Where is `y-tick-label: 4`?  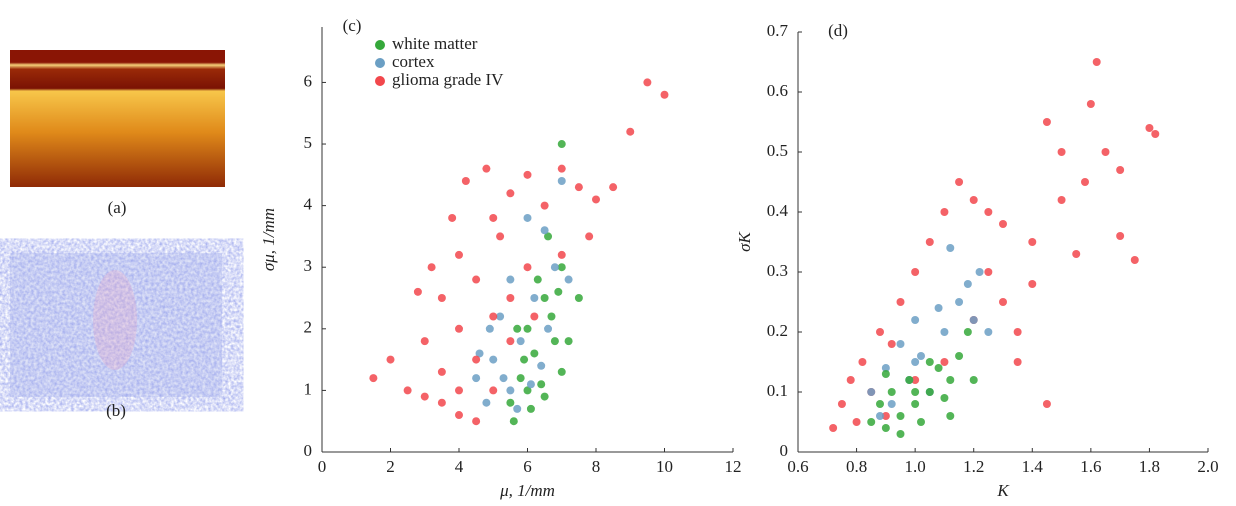
y-tick-label: 4 is located at coordinates (308, 204).